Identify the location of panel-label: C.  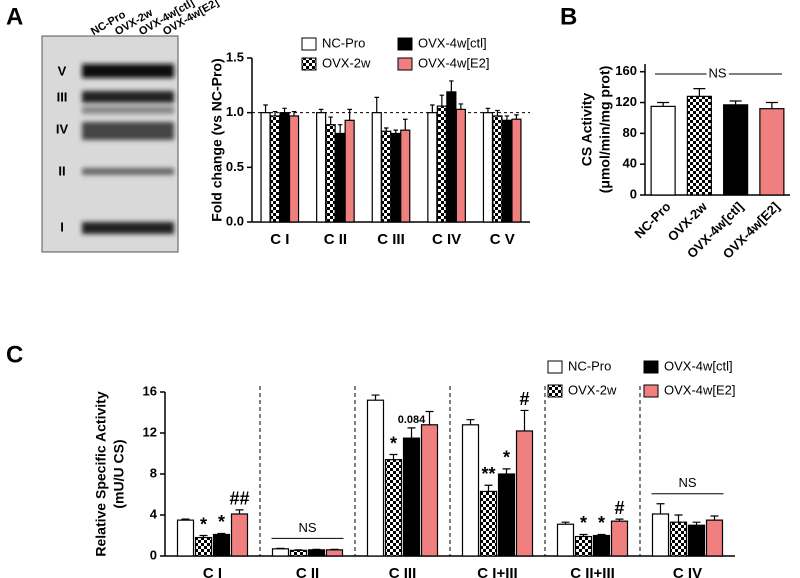
(14, 354).